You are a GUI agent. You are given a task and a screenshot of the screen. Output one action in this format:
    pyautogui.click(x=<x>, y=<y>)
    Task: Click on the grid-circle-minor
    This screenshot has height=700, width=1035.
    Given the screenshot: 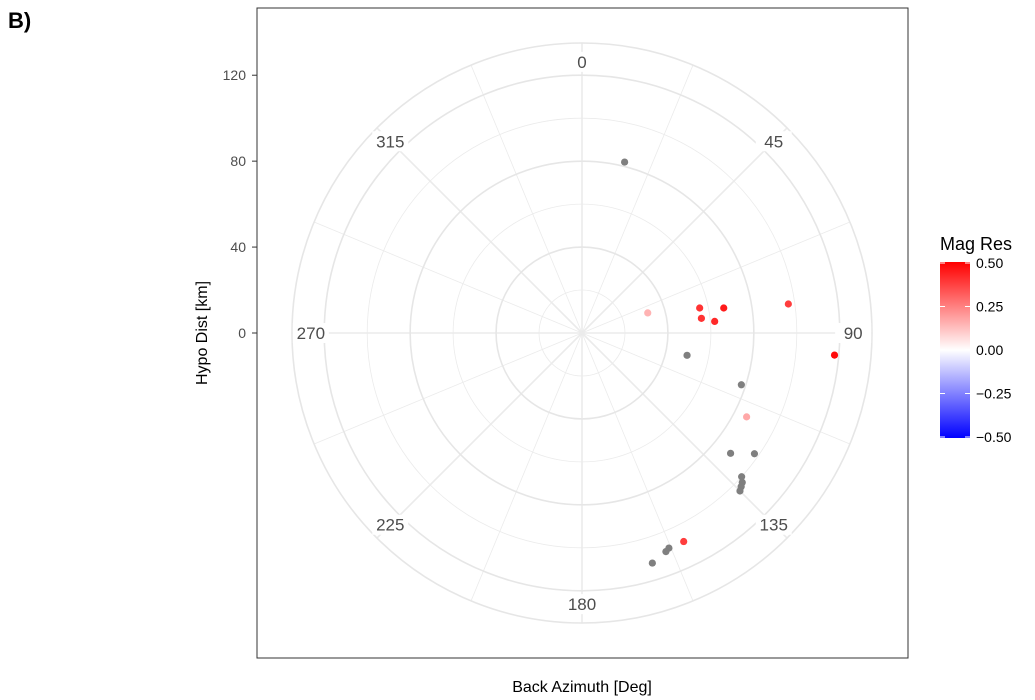 What is the action you would take?
    pyautogui.click(x=582, y=333)
    